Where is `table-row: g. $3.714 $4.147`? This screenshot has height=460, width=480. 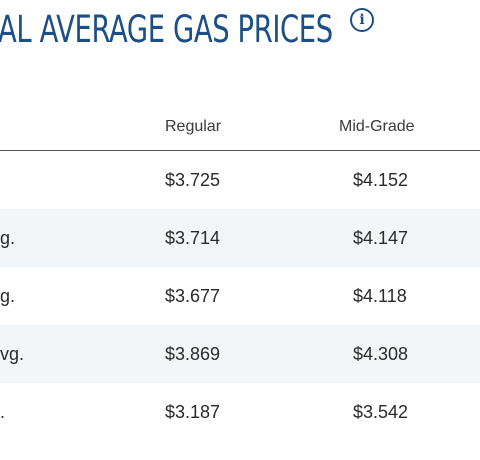
table-row: g. $3.714 $4.147 is located at coordinates (240, 238).